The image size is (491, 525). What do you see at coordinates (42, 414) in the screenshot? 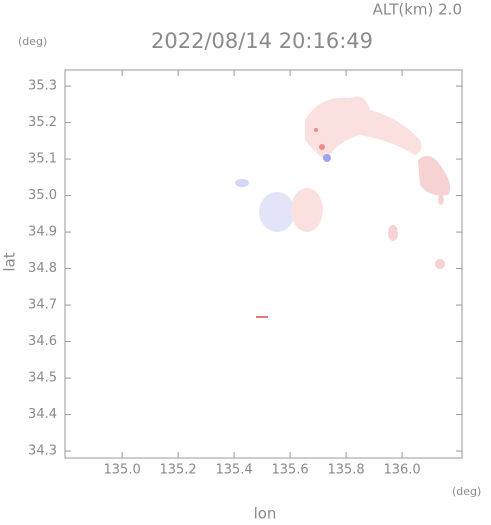
I see `y-tick-label: 34.4` at bounding box center [42, 414].